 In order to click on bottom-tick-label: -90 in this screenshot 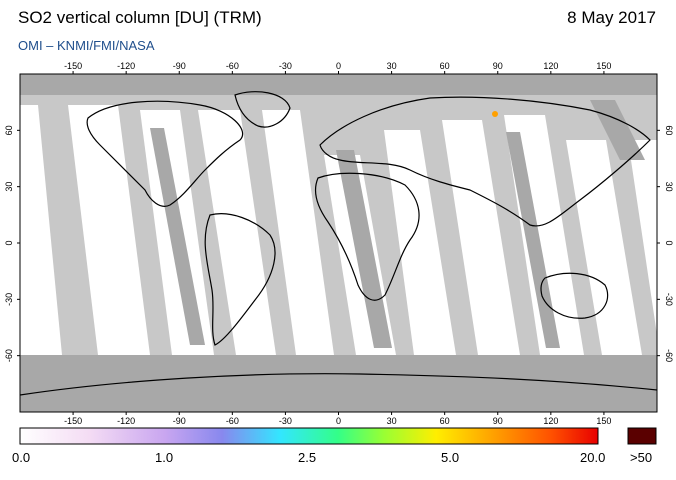, I will do `click(179, 421)`.